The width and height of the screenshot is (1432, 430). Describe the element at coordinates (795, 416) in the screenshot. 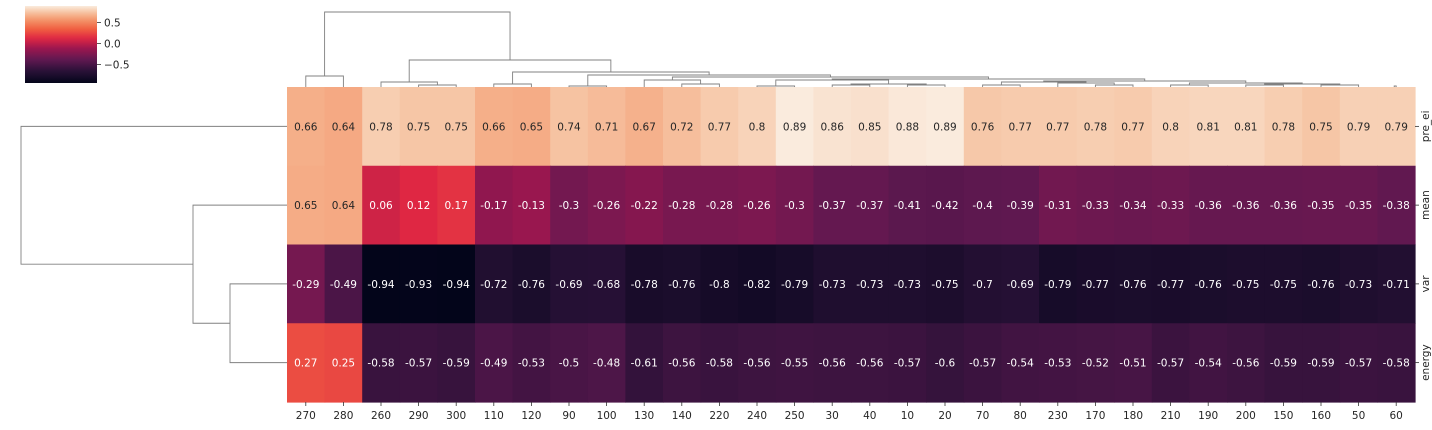

I see `x-tick-label: 250` at that location.